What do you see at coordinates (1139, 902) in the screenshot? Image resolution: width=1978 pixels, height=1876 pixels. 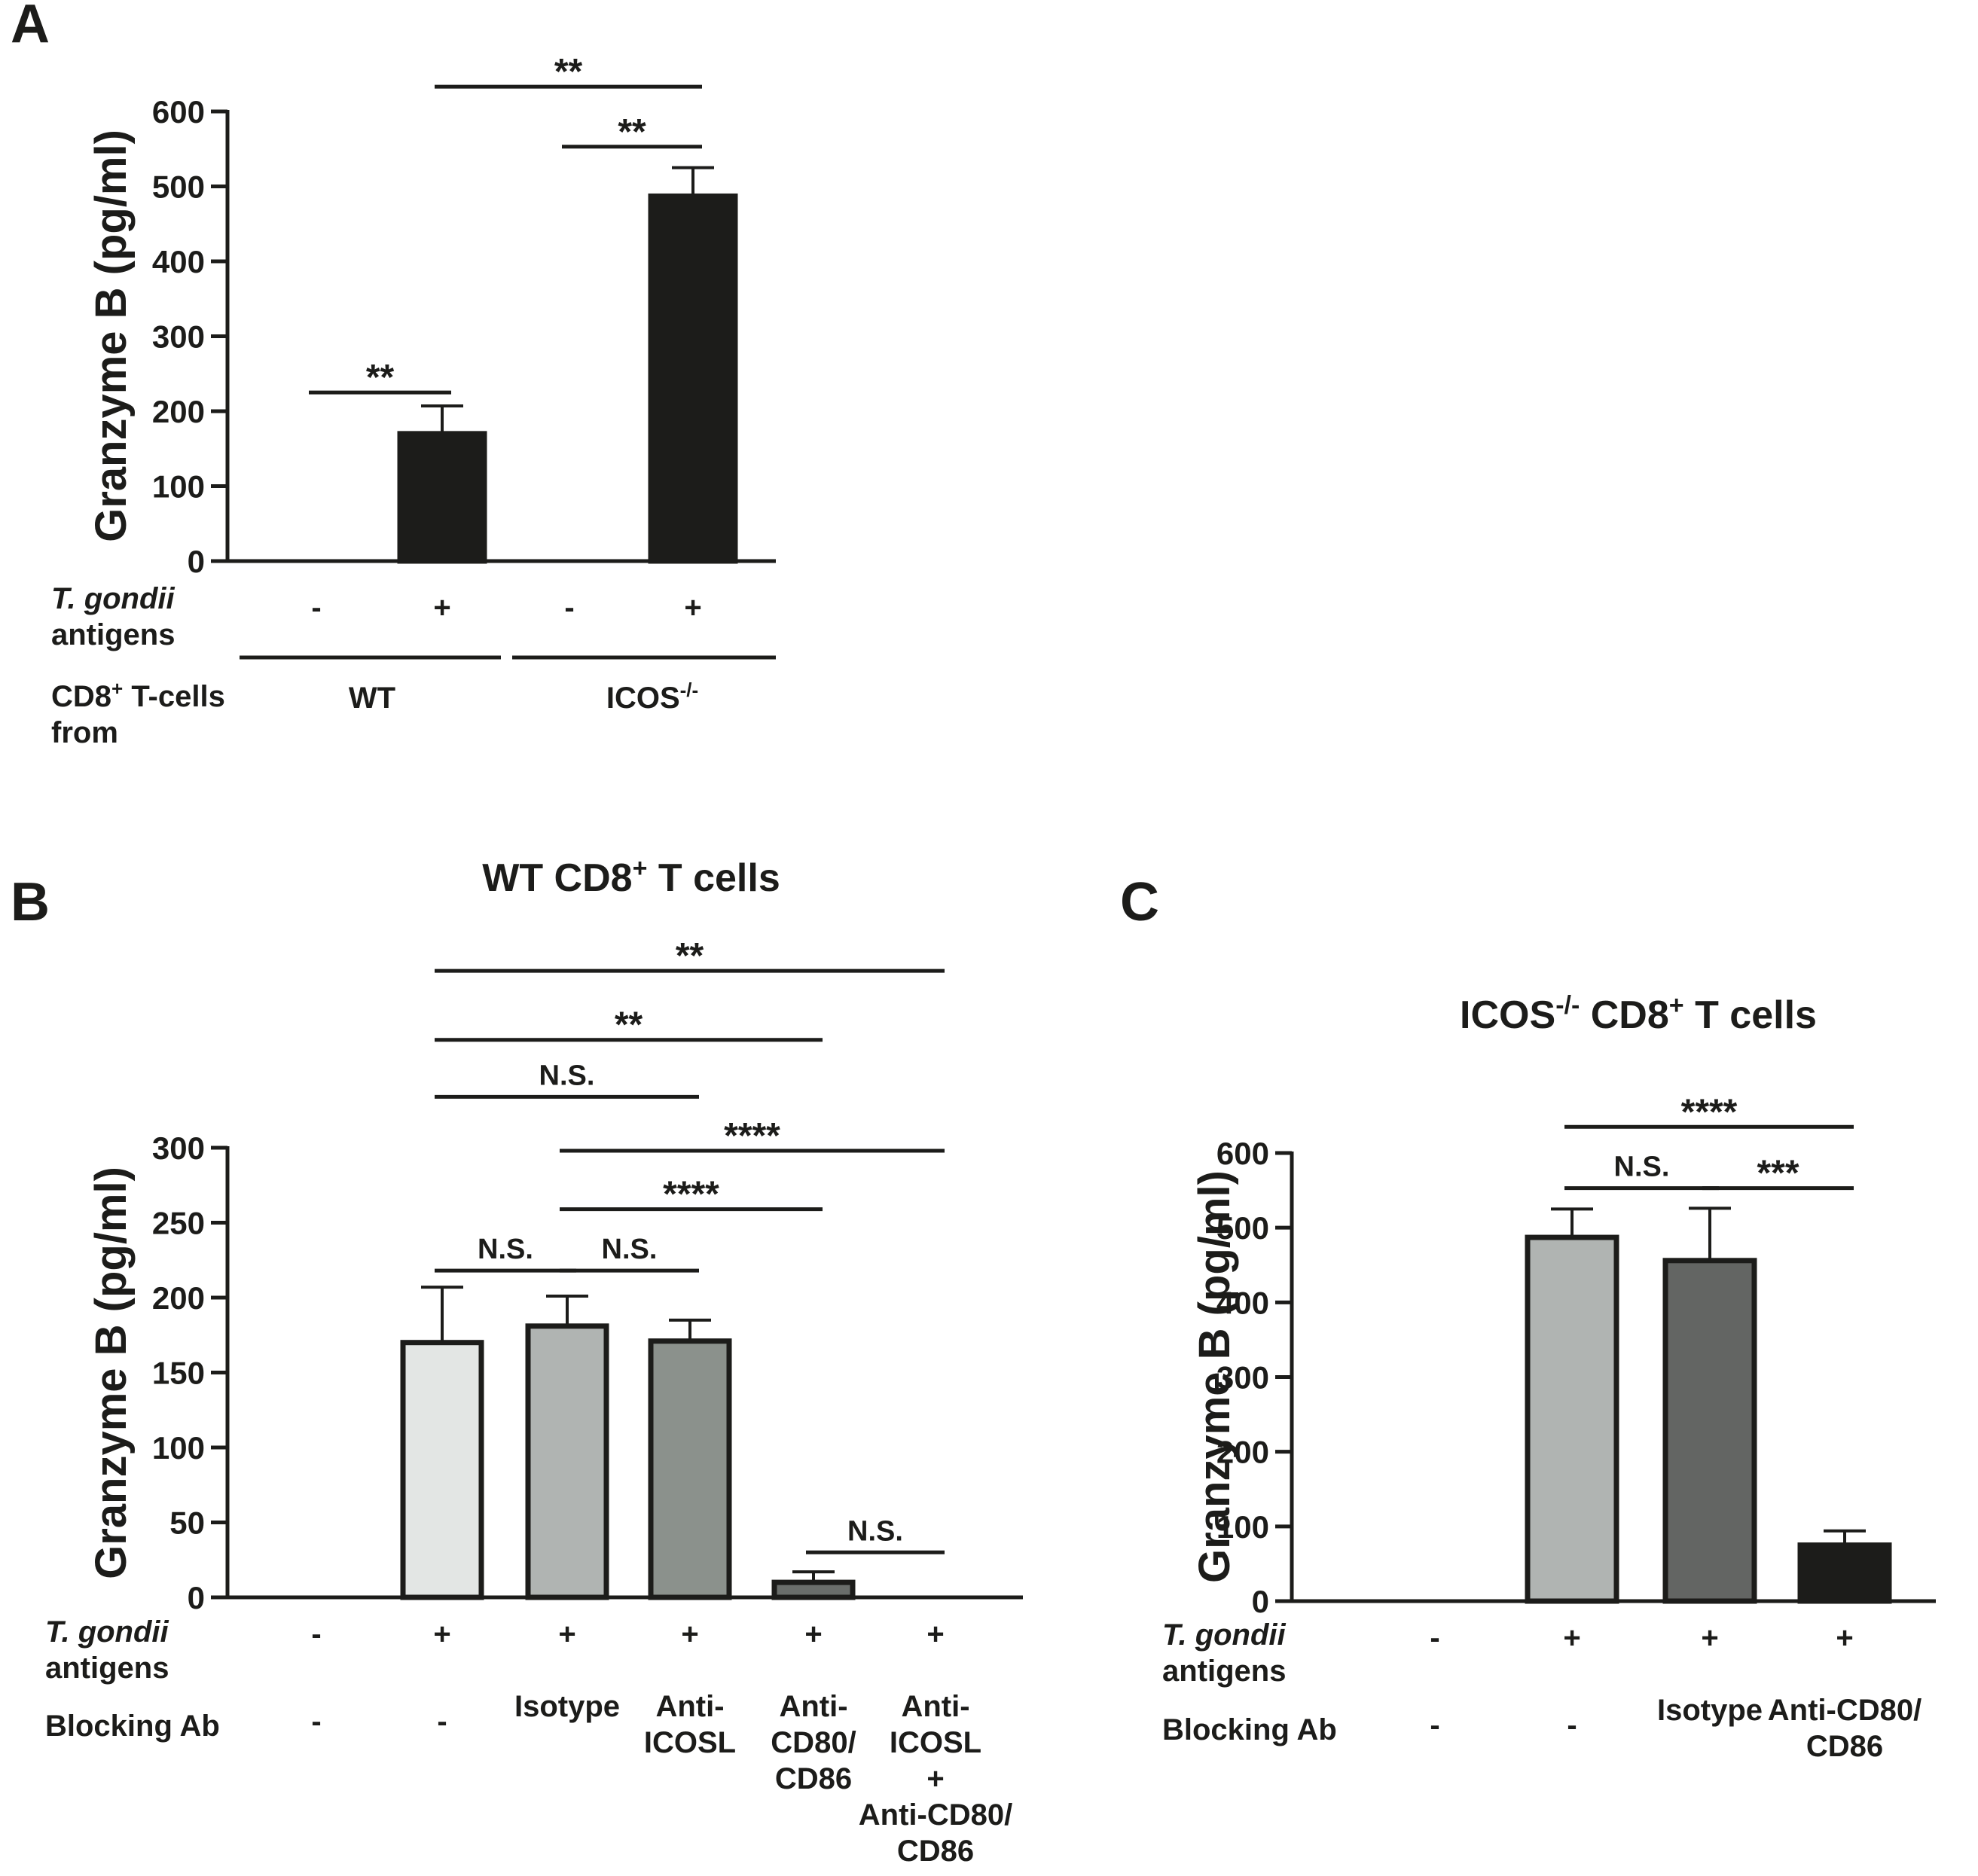 I see `panel-label: C` at bounding box center [1139, 902].